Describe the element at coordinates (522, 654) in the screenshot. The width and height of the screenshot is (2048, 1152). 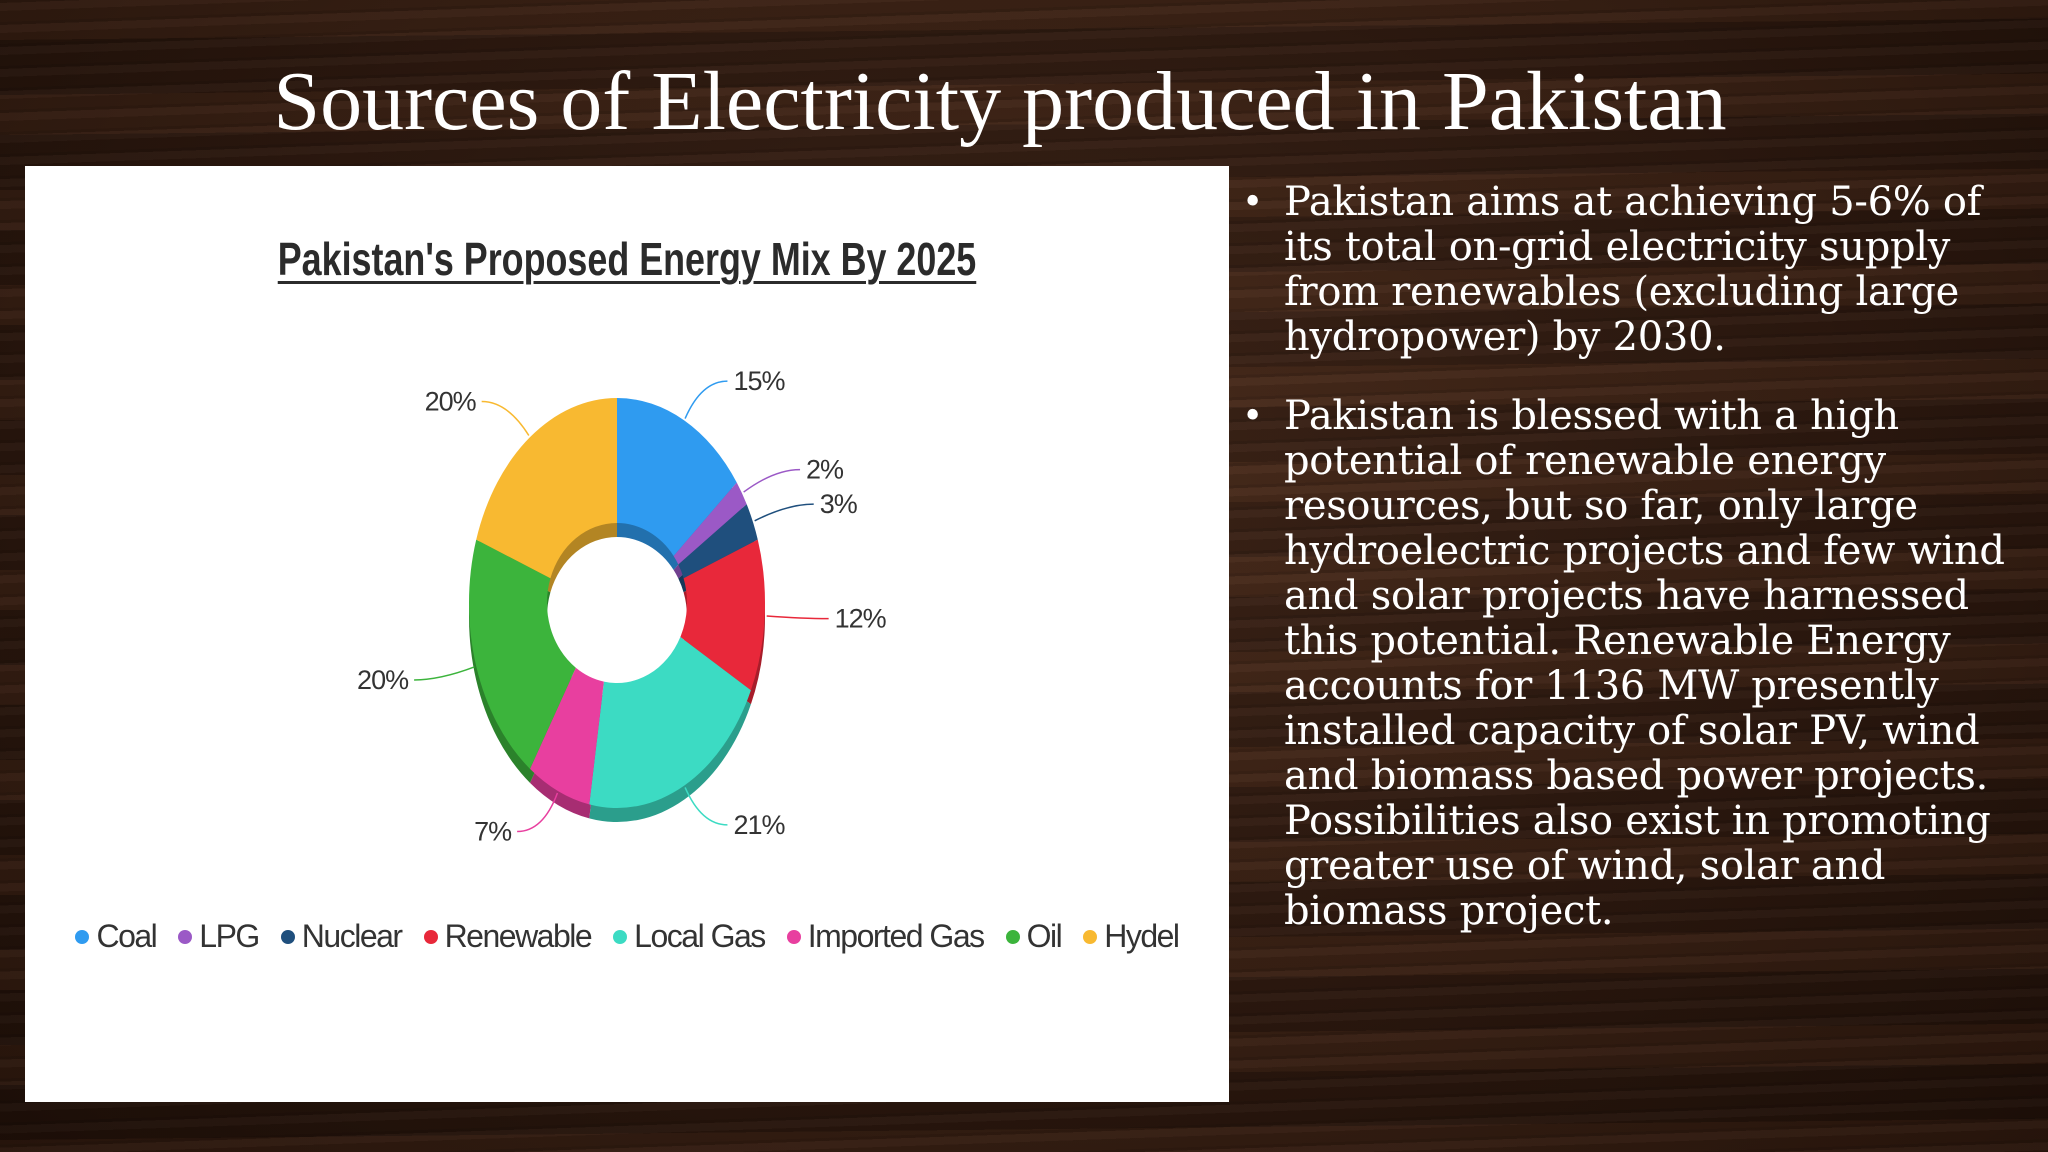
I see `slice-oil` at that location.